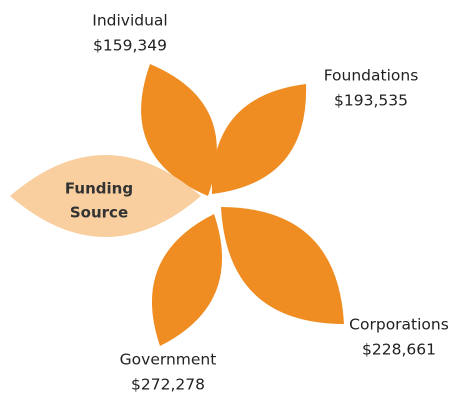  I want to click on node-value: $159,349, so click(130, 46).